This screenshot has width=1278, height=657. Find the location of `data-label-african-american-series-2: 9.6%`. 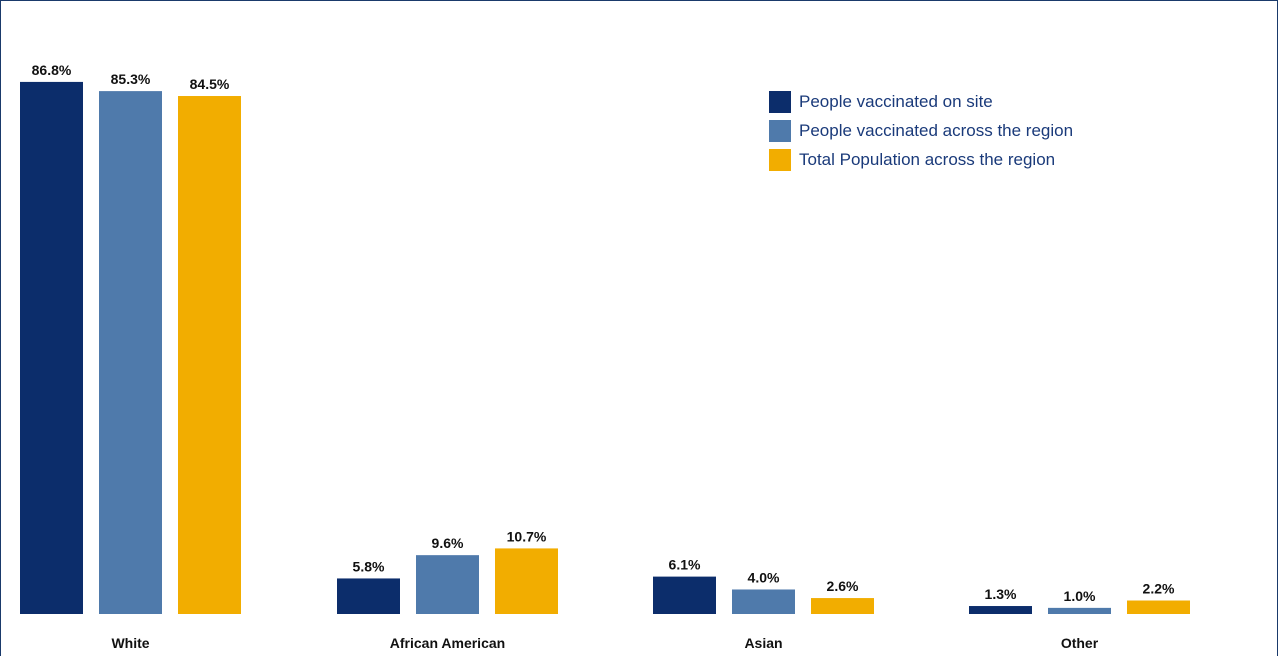

data-label-african-american-series-2: 9.6% is located at coordinates (448, 543).